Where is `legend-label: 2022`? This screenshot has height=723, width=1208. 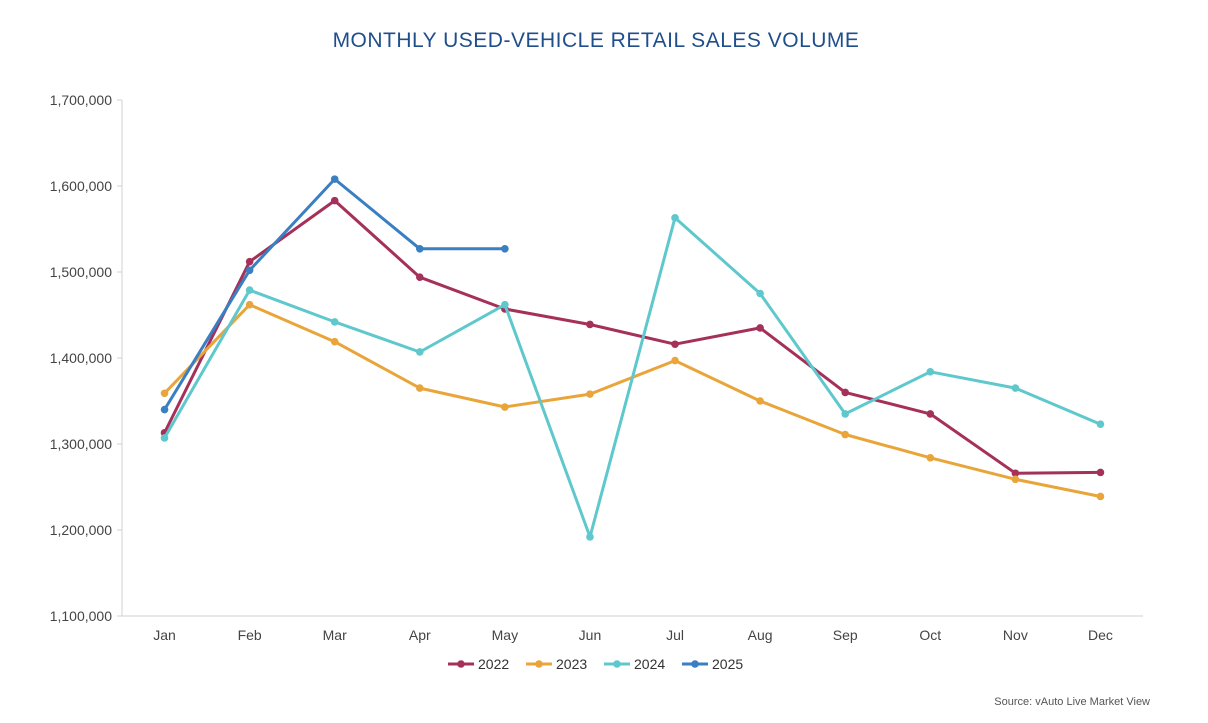
legend-label: 2022 is located at coordinates (493, 664).